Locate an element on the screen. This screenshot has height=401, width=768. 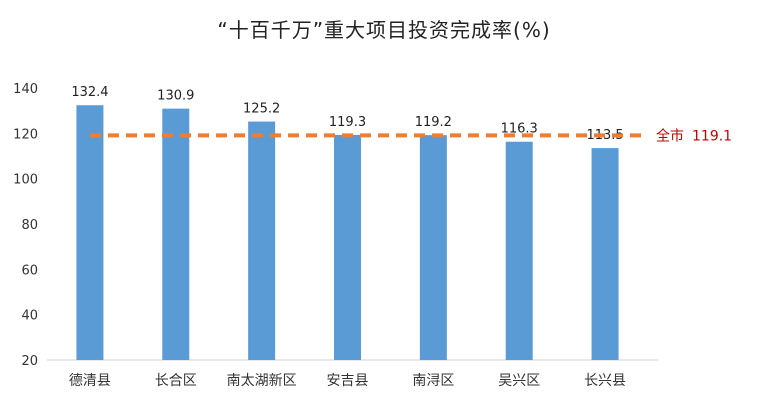
x-category-label: 南太湖新区 is located at coordinates (262, 381).